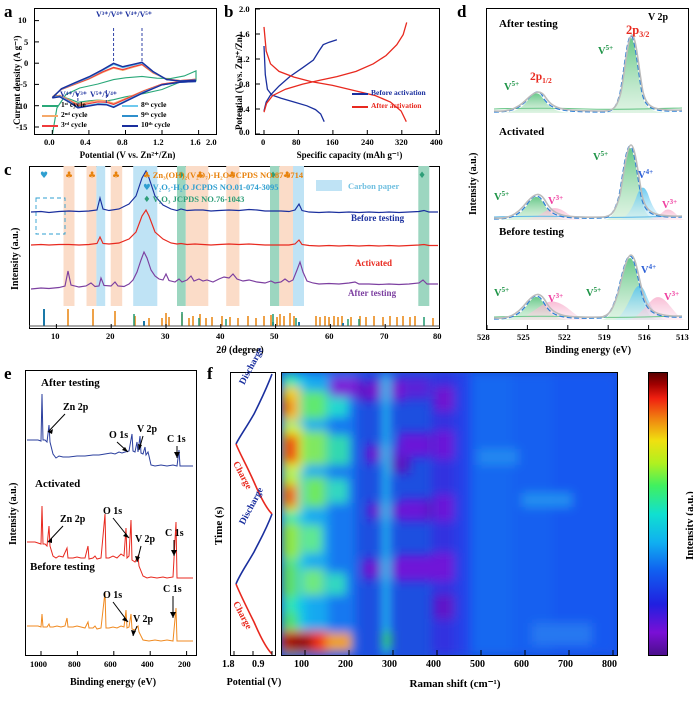 Image resolution: width=693 pixels, height=701 pixels. What do you see at coordinates (156, 124) in the screenshot?
I see `legend-label-5: 10ᵗʰ cycle` at bounding box center [156, 124].